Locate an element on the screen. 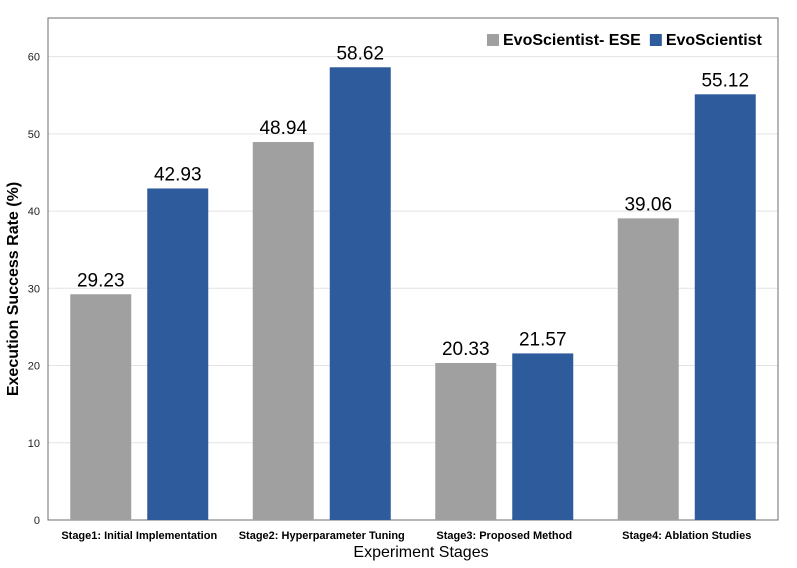 The width and height of the screenshot is (797, 568). legend-label: EvoScientist- ESE is located at coordinates (572, 40).